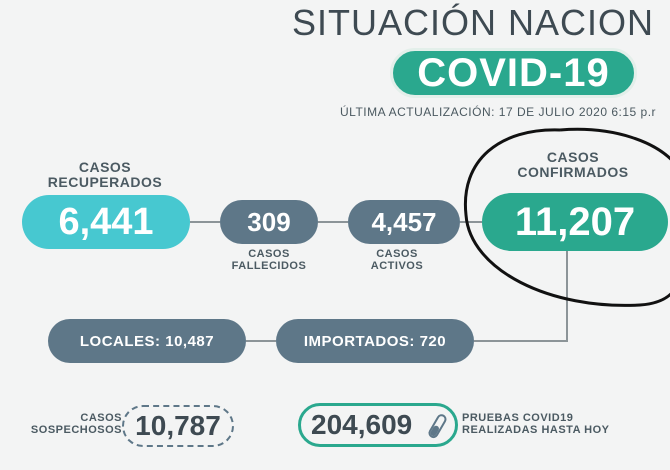 This screenshot has height=470, width=670. Describe the element at coordinates (76, 424) in the screenshot. I see `suspected-label: CASOS SOSPECHOSOS` at that location.